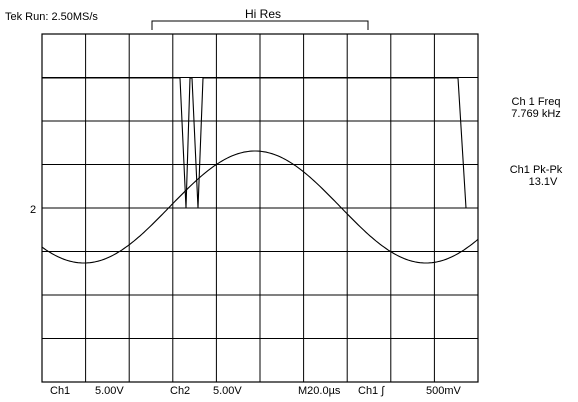  I want to click on measurement-frequency-label: Ch 1 Freq, so click(536, 102).